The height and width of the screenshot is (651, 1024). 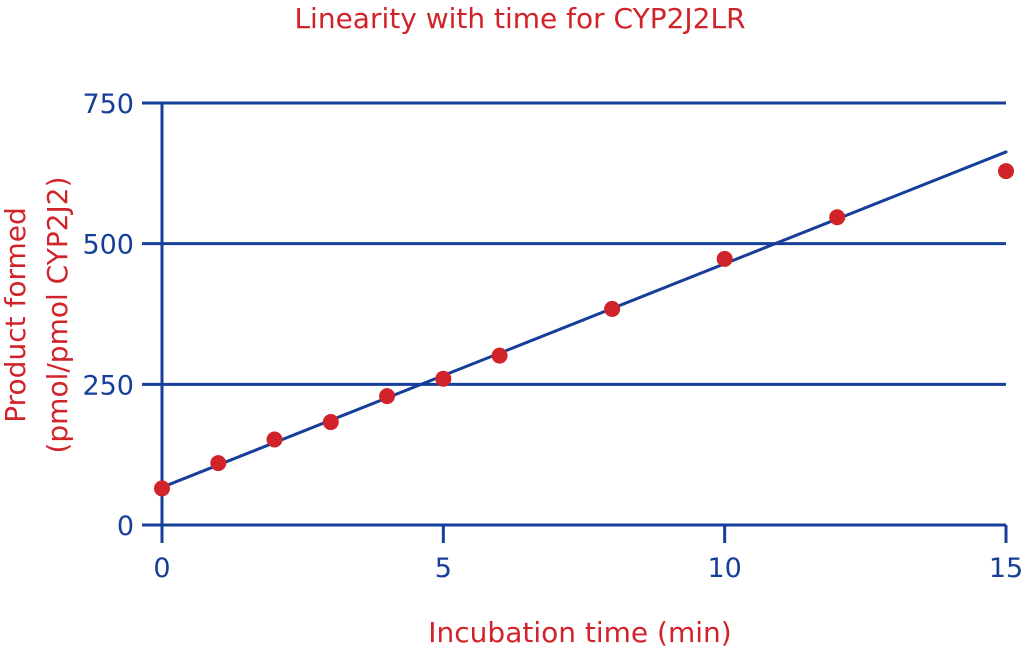 I want to click on x-tick-label-0: 0, so click(x=161, y=568).